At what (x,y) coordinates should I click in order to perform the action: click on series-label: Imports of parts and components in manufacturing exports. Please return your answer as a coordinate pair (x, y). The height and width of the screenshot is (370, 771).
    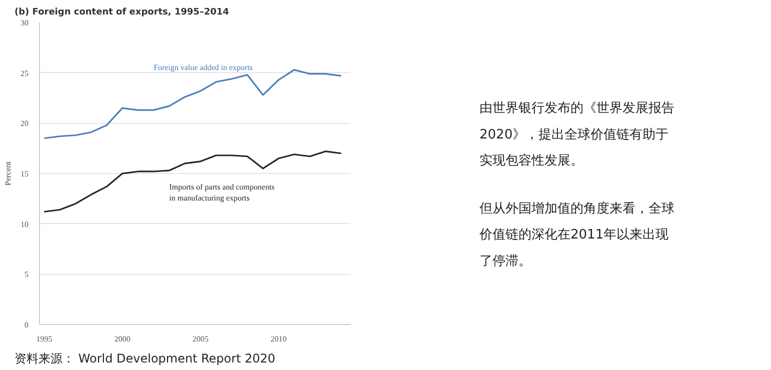
    Looking at the image, I should click on (222, 192).